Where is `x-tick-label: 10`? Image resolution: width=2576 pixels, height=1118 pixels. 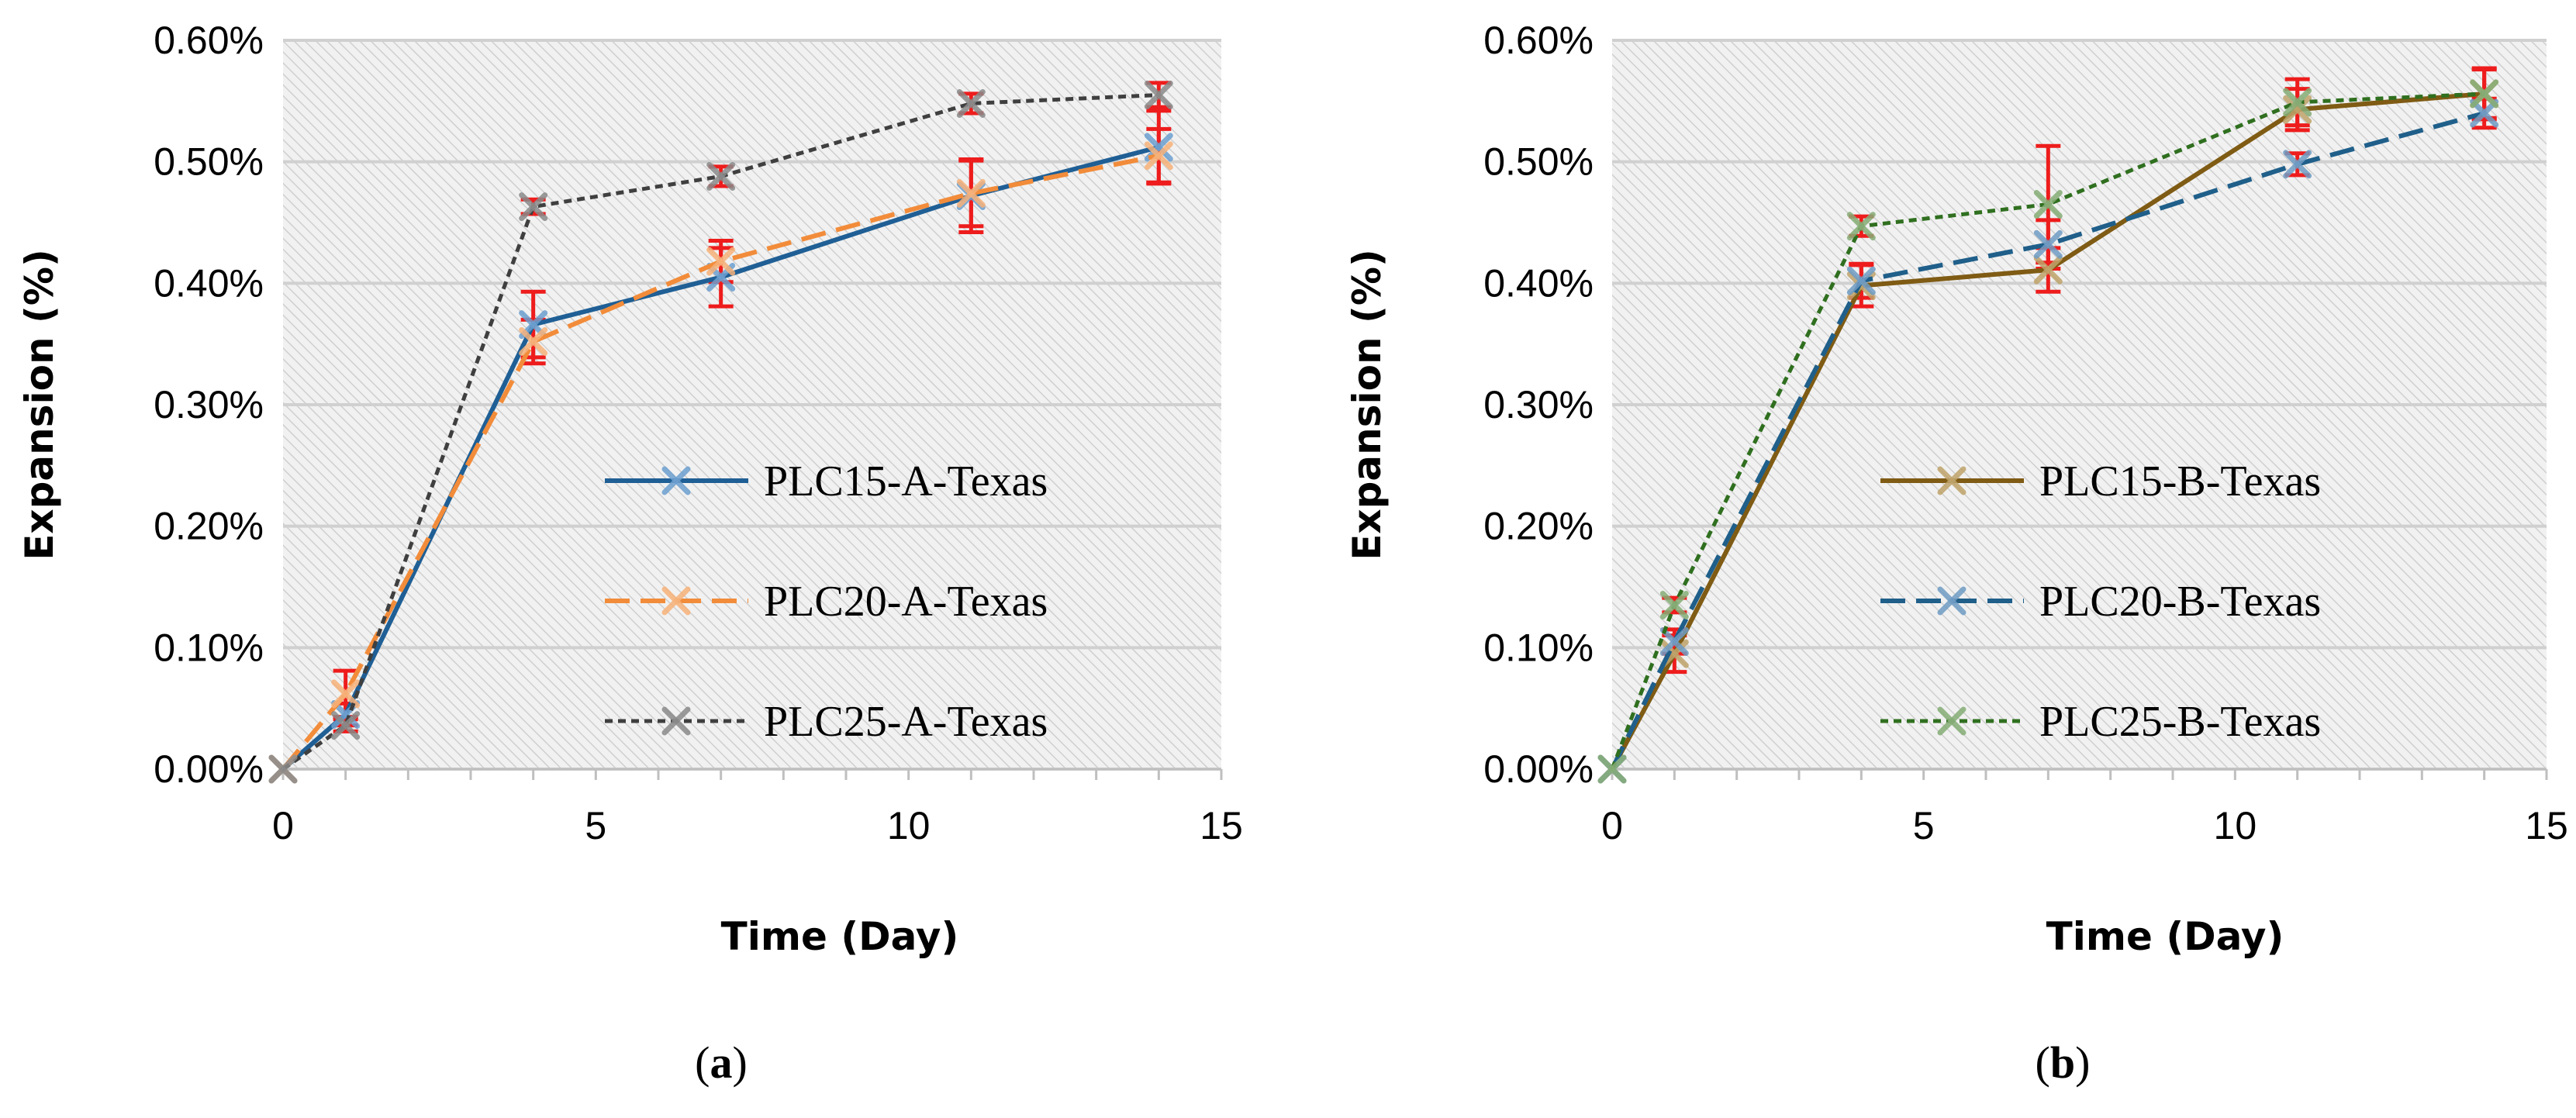
x-tick-label: 10 is located at coordinates (2236, 825).